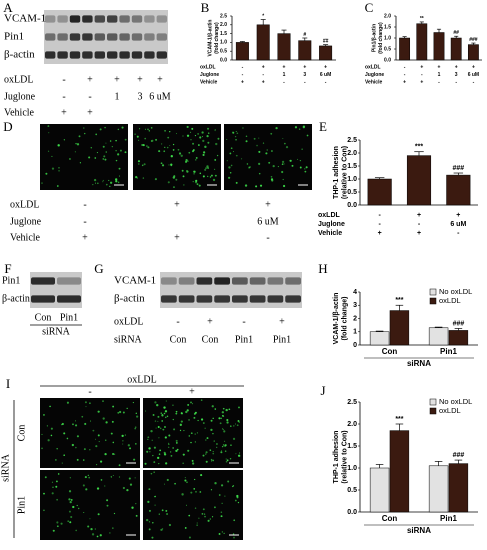 This screenshot has height=550, width=487. Describe the element at coordinates (331, 224) in the screenshot. I see `condition-label: Juglone` at that location.